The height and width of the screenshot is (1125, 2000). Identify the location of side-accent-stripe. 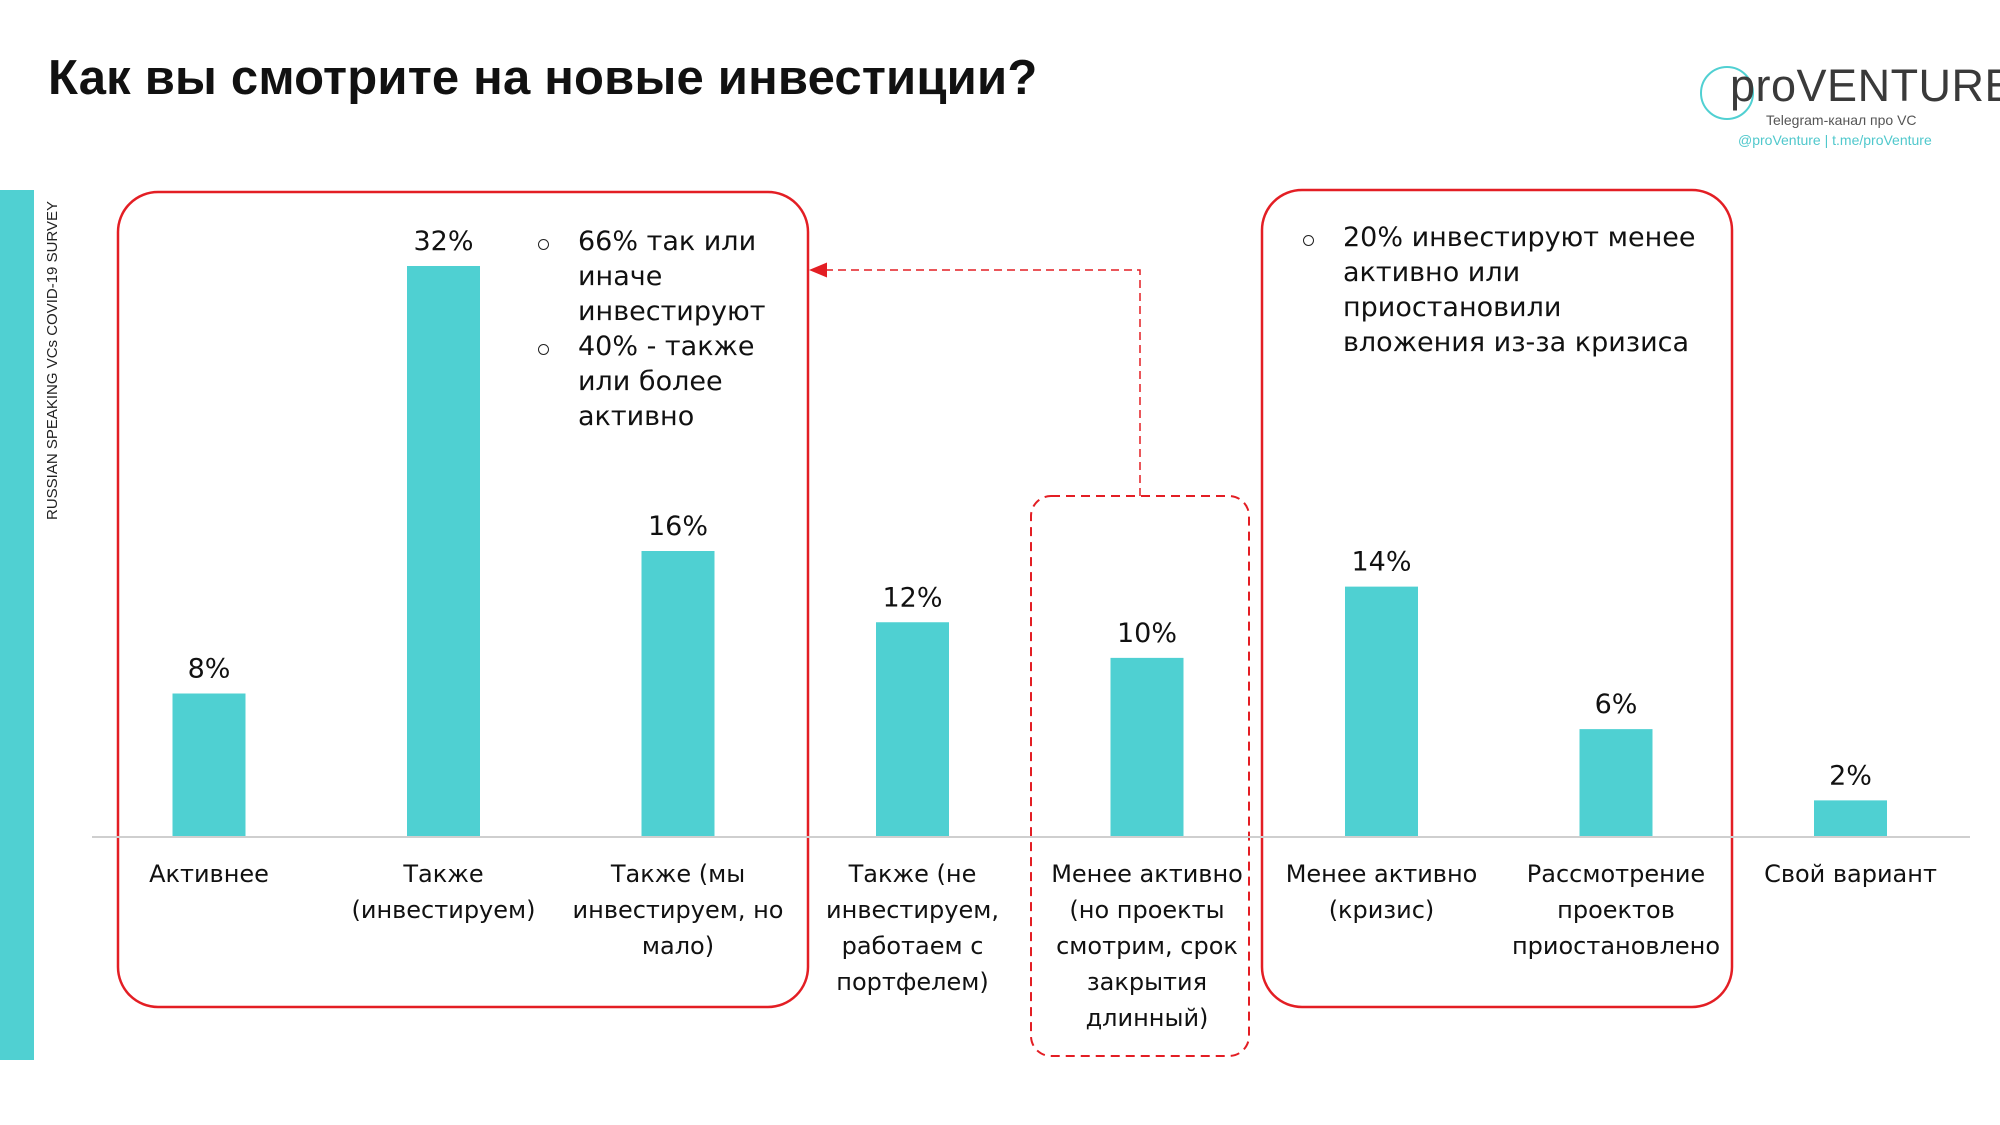
(17, 625).